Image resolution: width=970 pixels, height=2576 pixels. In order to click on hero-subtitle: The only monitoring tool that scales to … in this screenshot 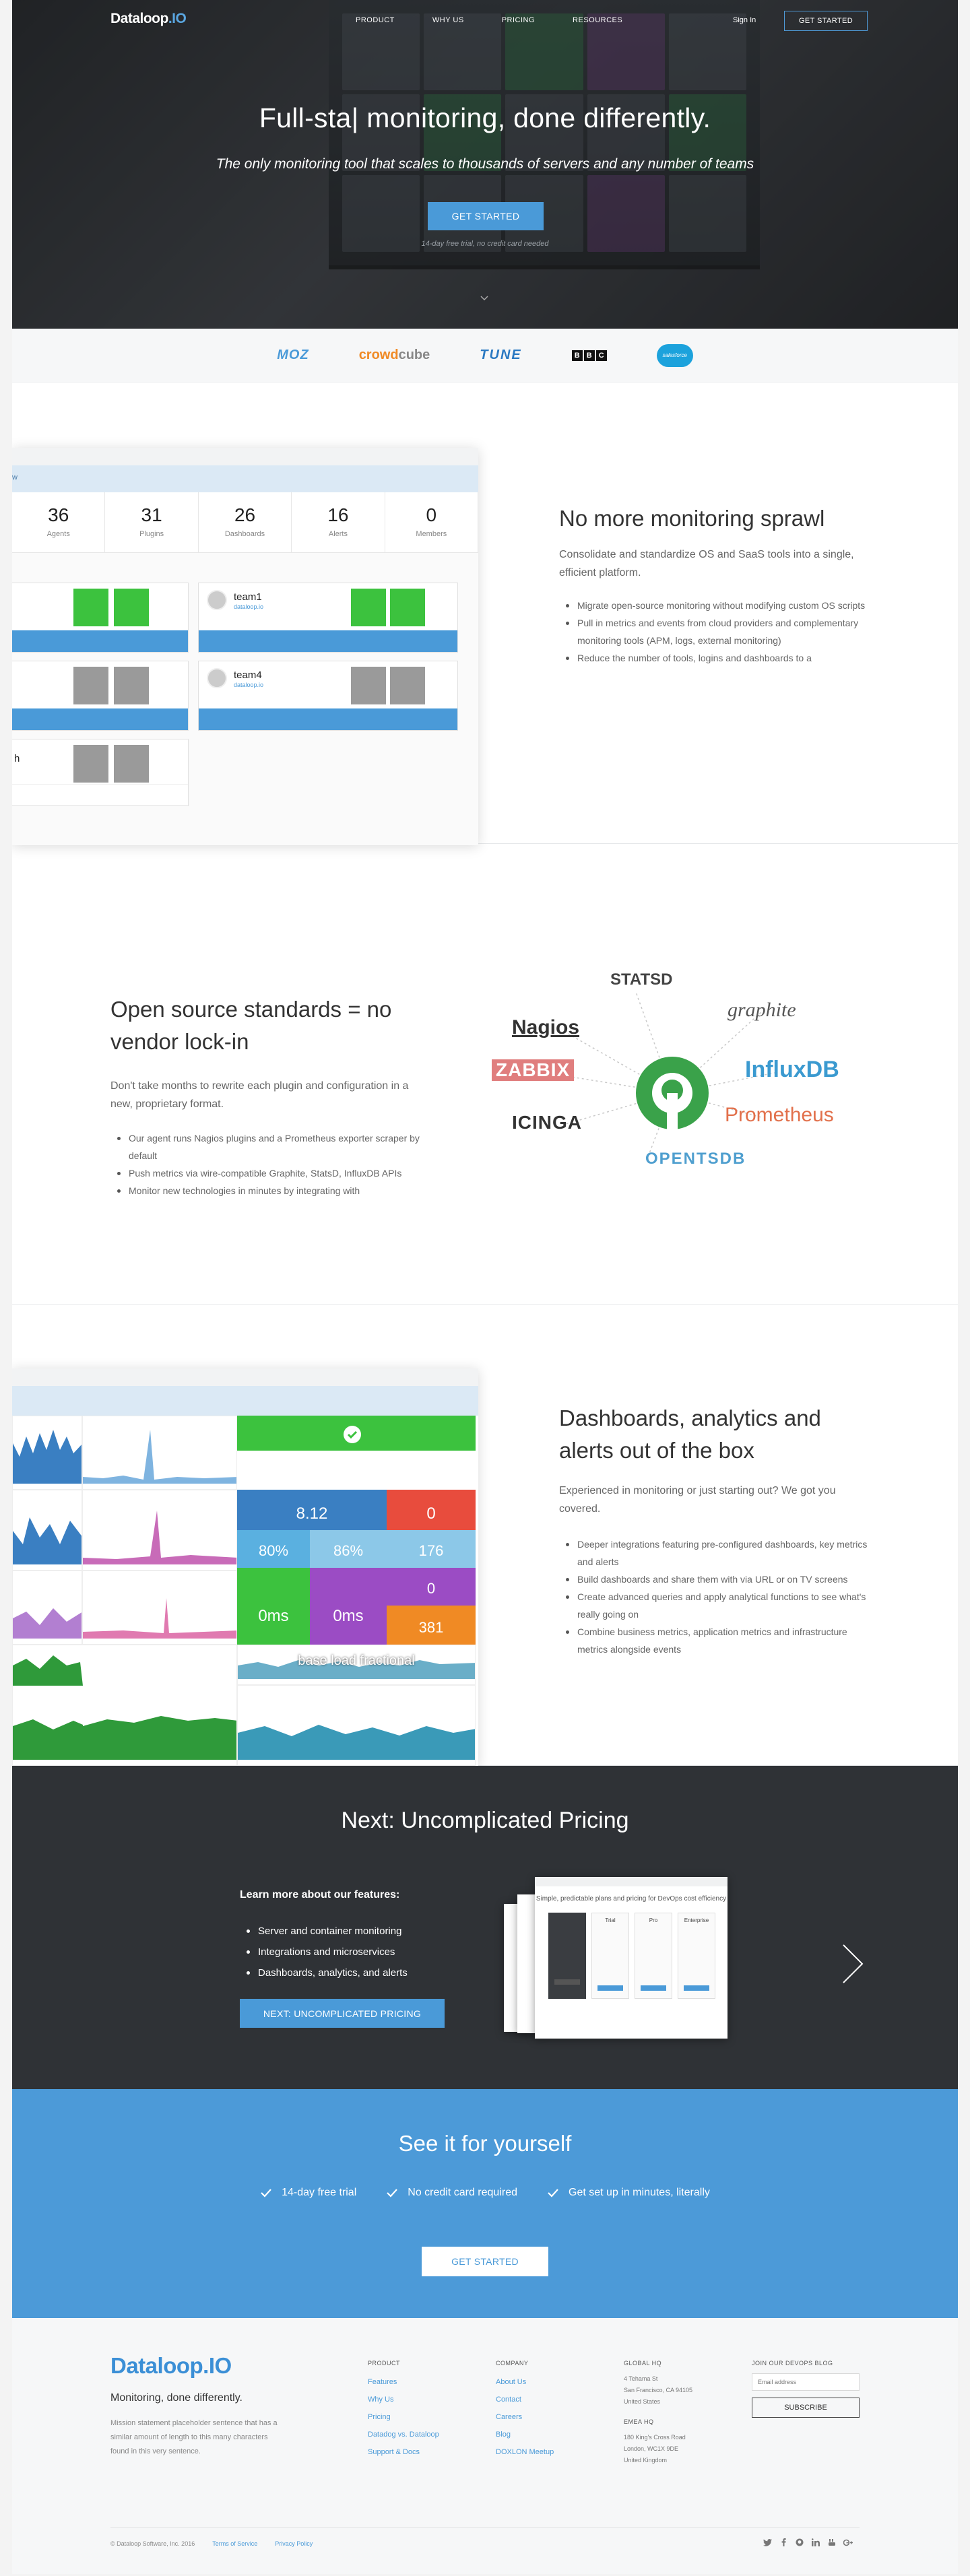, I will do `click(485, 164)`.